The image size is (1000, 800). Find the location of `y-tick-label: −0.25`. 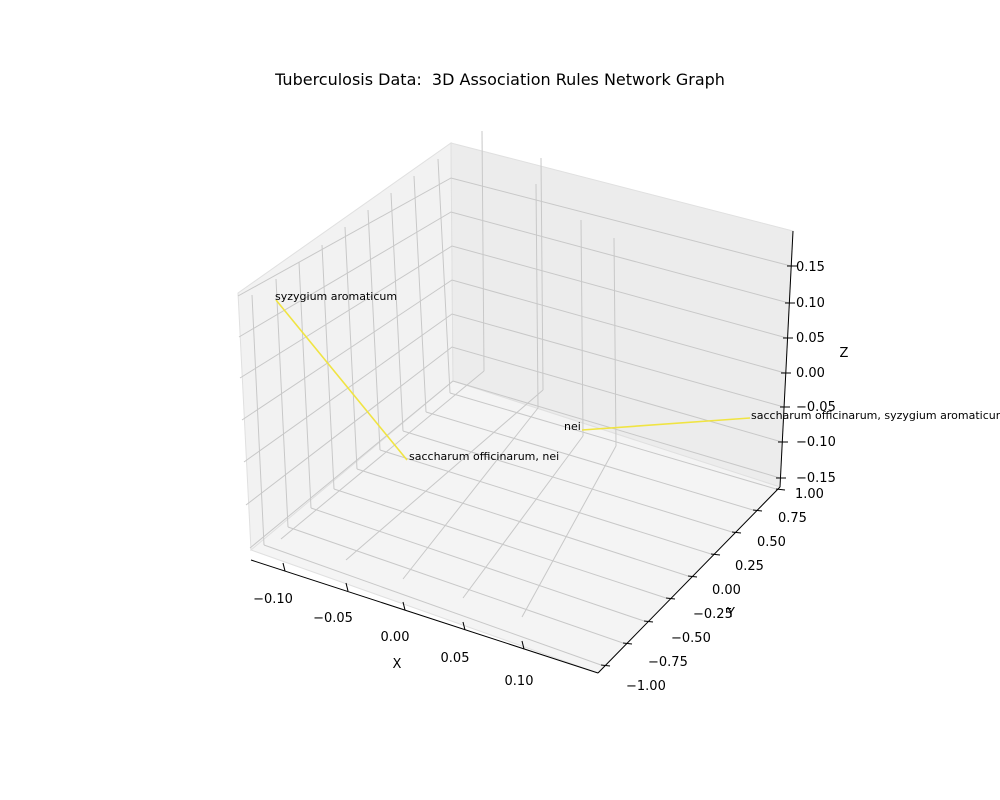

y-tick-label: −0.25 is located at coordinates (713, 614).